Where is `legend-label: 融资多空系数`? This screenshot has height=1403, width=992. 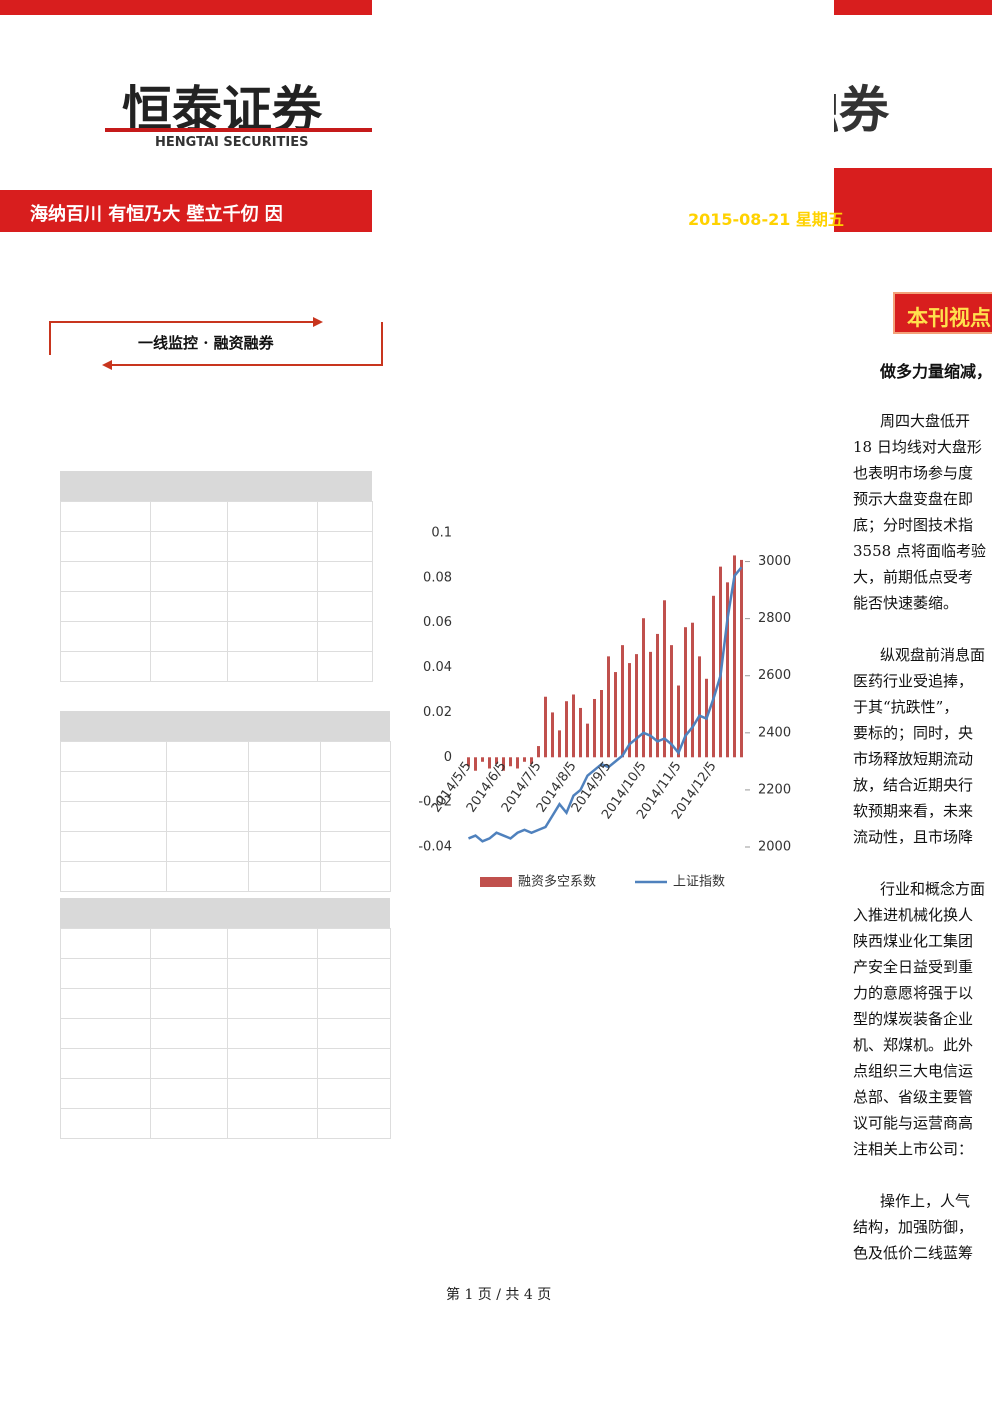
legend-label: 融资多空系数 is located at coordinates (557, 882).